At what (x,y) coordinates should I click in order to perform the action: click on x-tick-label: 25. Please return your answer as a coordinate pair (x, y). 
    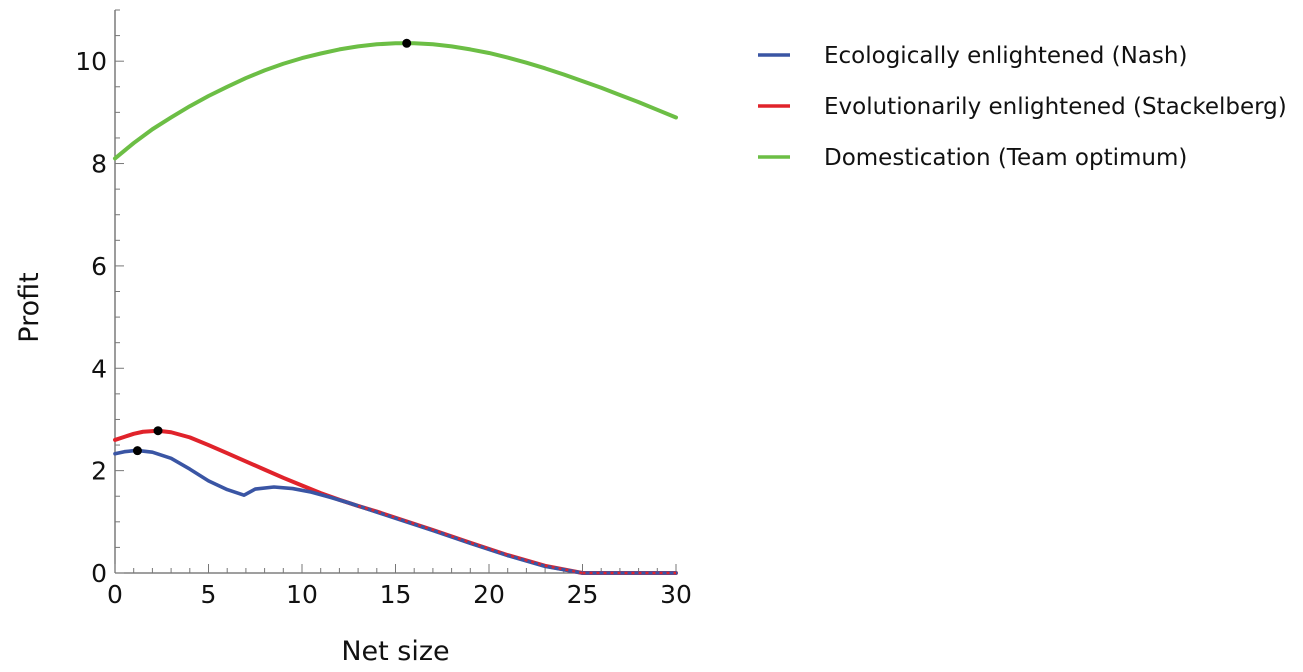
    Looking at the image, I should click on (583, 594).